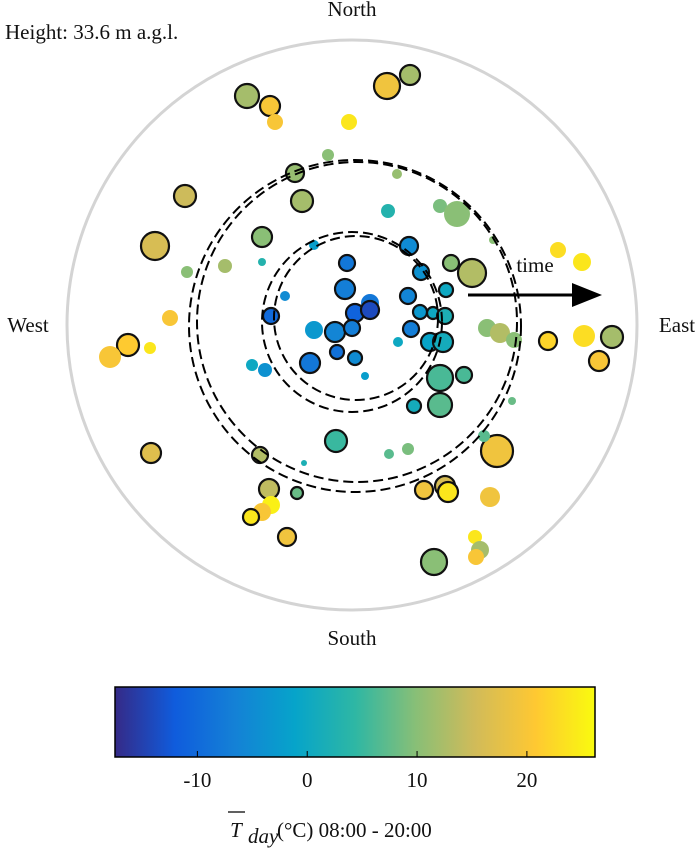 This screenshot has width=700, height=855. I want to click on direction-label: North, so click(352, 10).